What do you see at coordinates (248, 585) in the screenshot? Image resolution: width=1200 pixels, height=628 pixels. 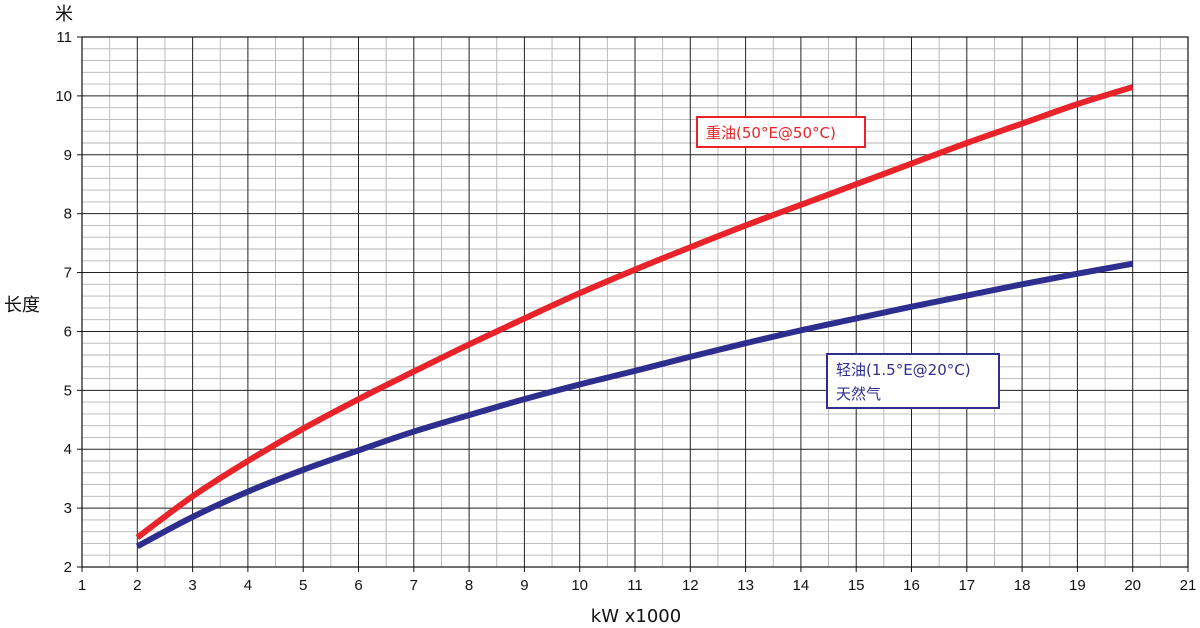 I see `x-tick-label: 4` at bounding box center [248, 585].